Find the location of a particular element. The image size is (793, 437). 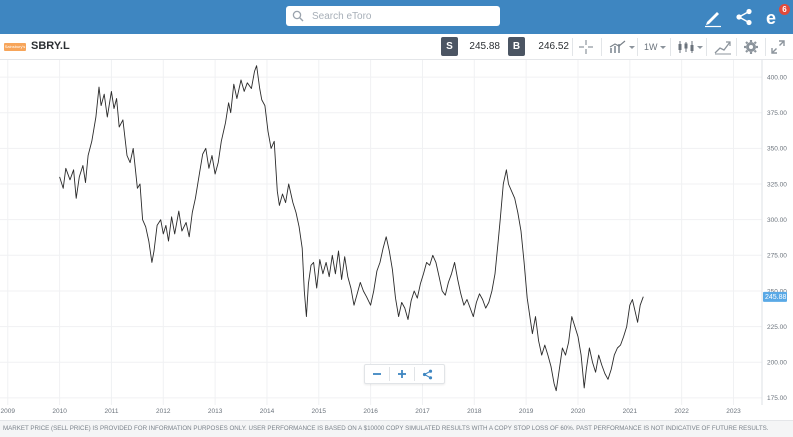

search-box is located at coordinates (393, 16).